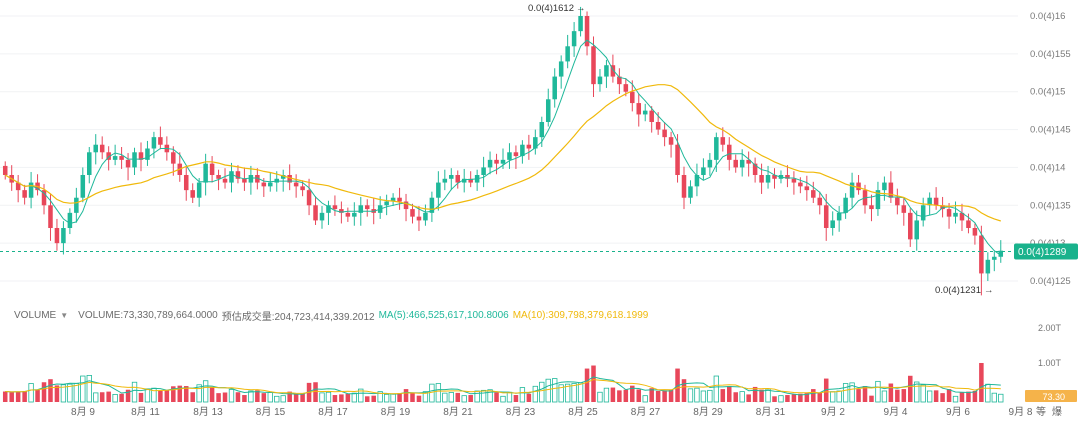 The image size is (1080, 421). I want to click on time-tick: 9月 4, so click(896, 412).